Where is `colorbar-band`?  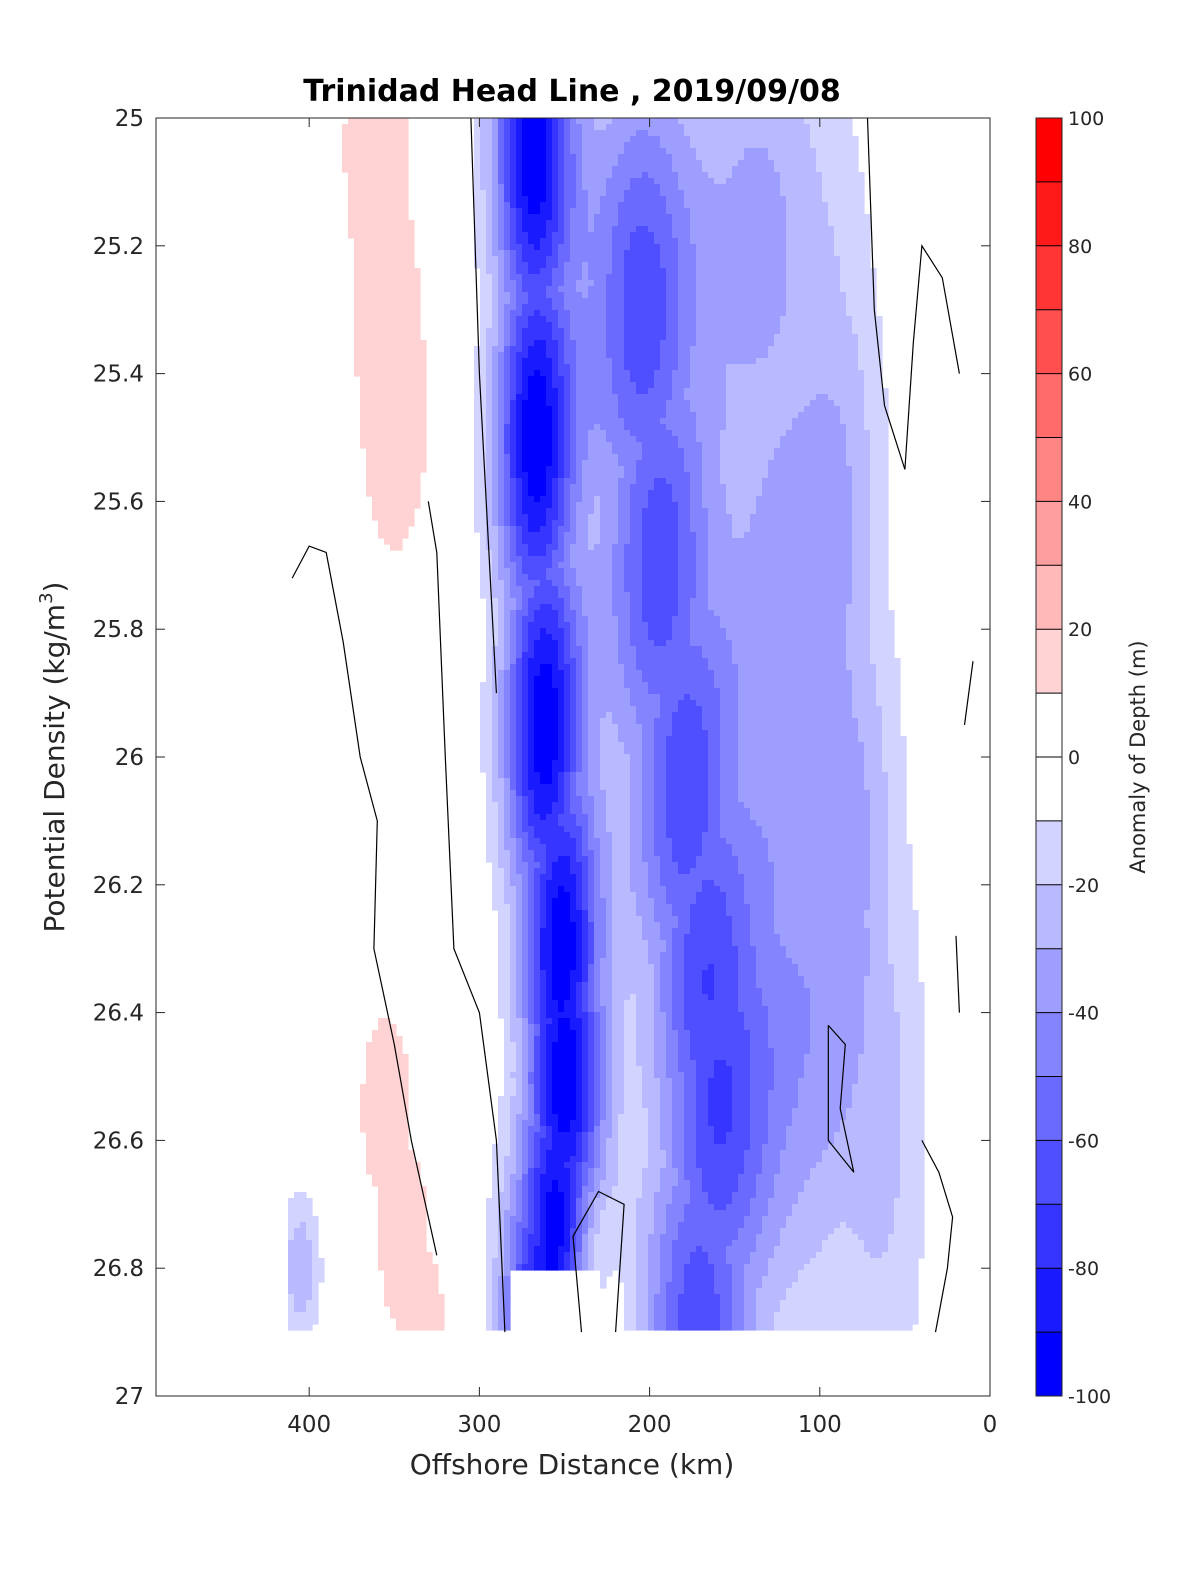 colorbar-band is located at coordinates (1049, 150).